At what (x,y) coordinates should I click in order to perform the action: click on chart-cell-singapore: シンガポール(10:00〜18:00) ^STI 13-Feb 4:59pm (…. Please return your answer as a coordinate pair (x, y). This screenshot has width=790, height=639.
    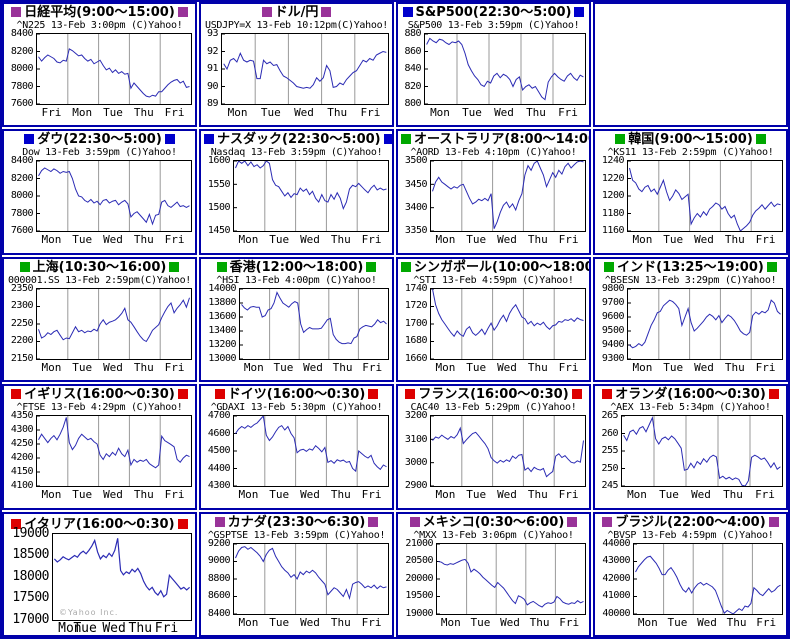
    Looking at the image, I should click on (493, 319).